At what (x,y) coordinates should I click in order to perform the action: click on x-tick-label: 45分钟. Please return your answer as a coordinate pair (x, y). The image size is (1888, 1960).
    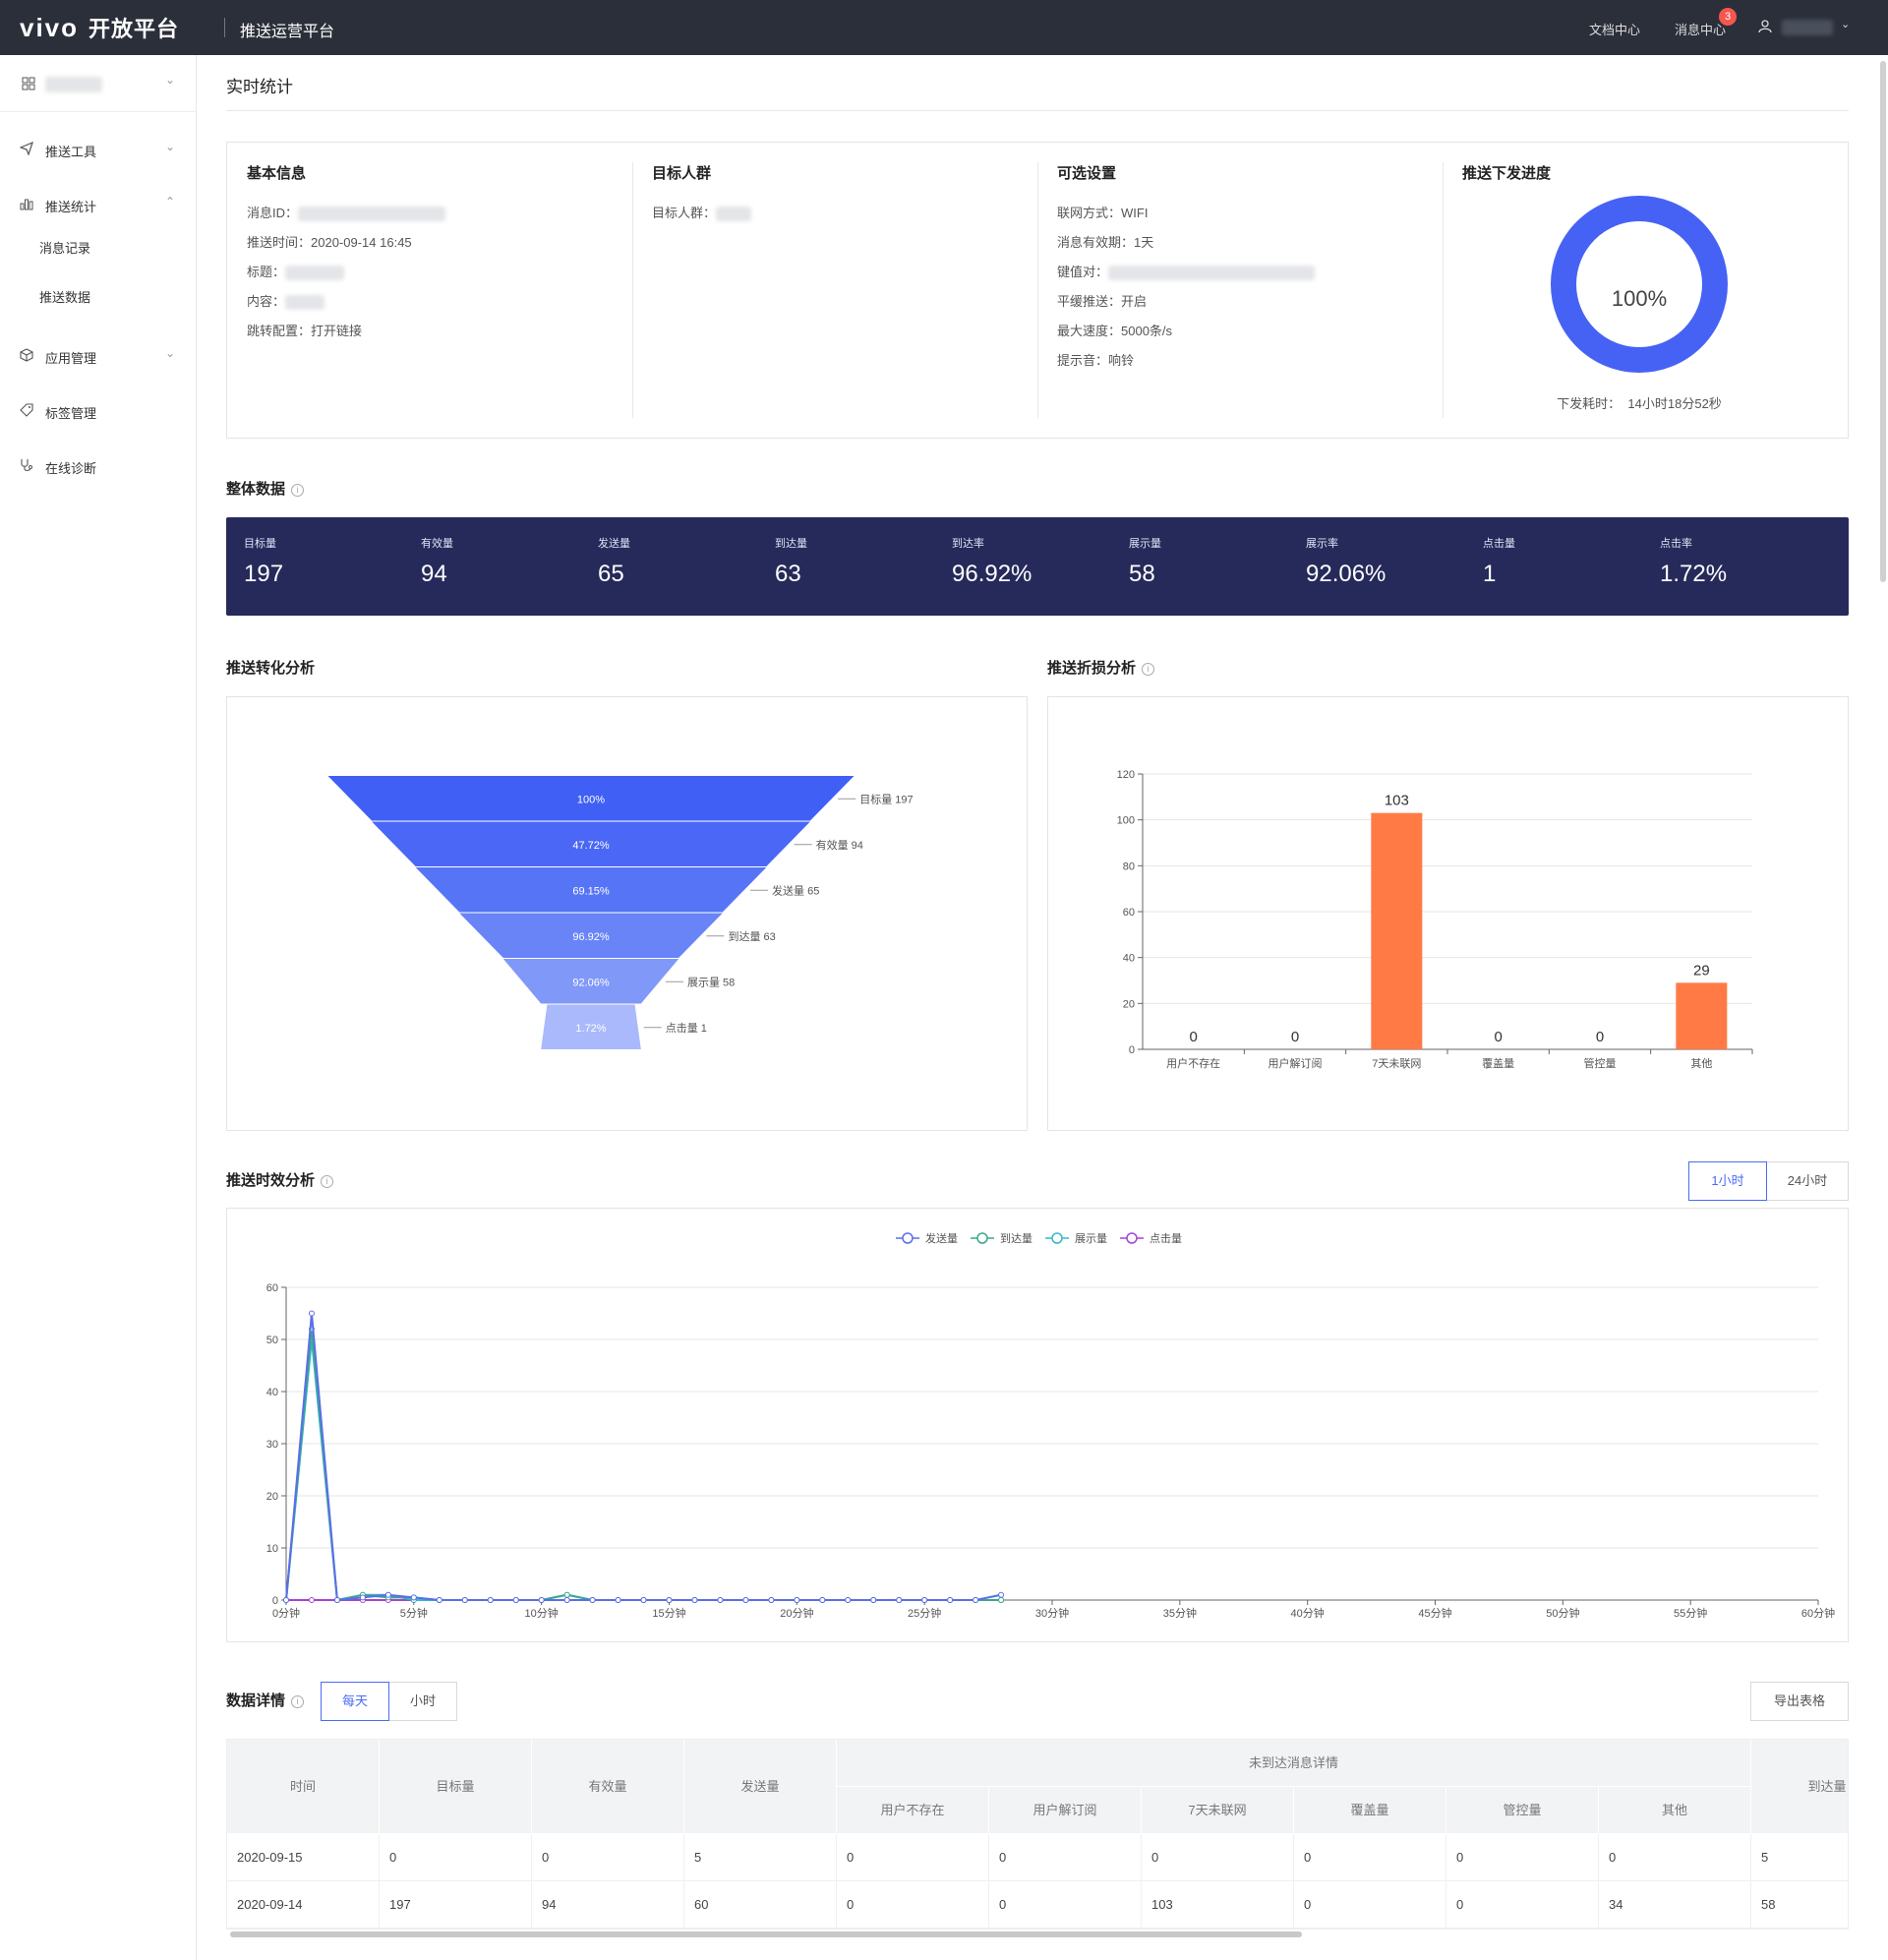
    Looking at the image, I should click on (1434, 1613).